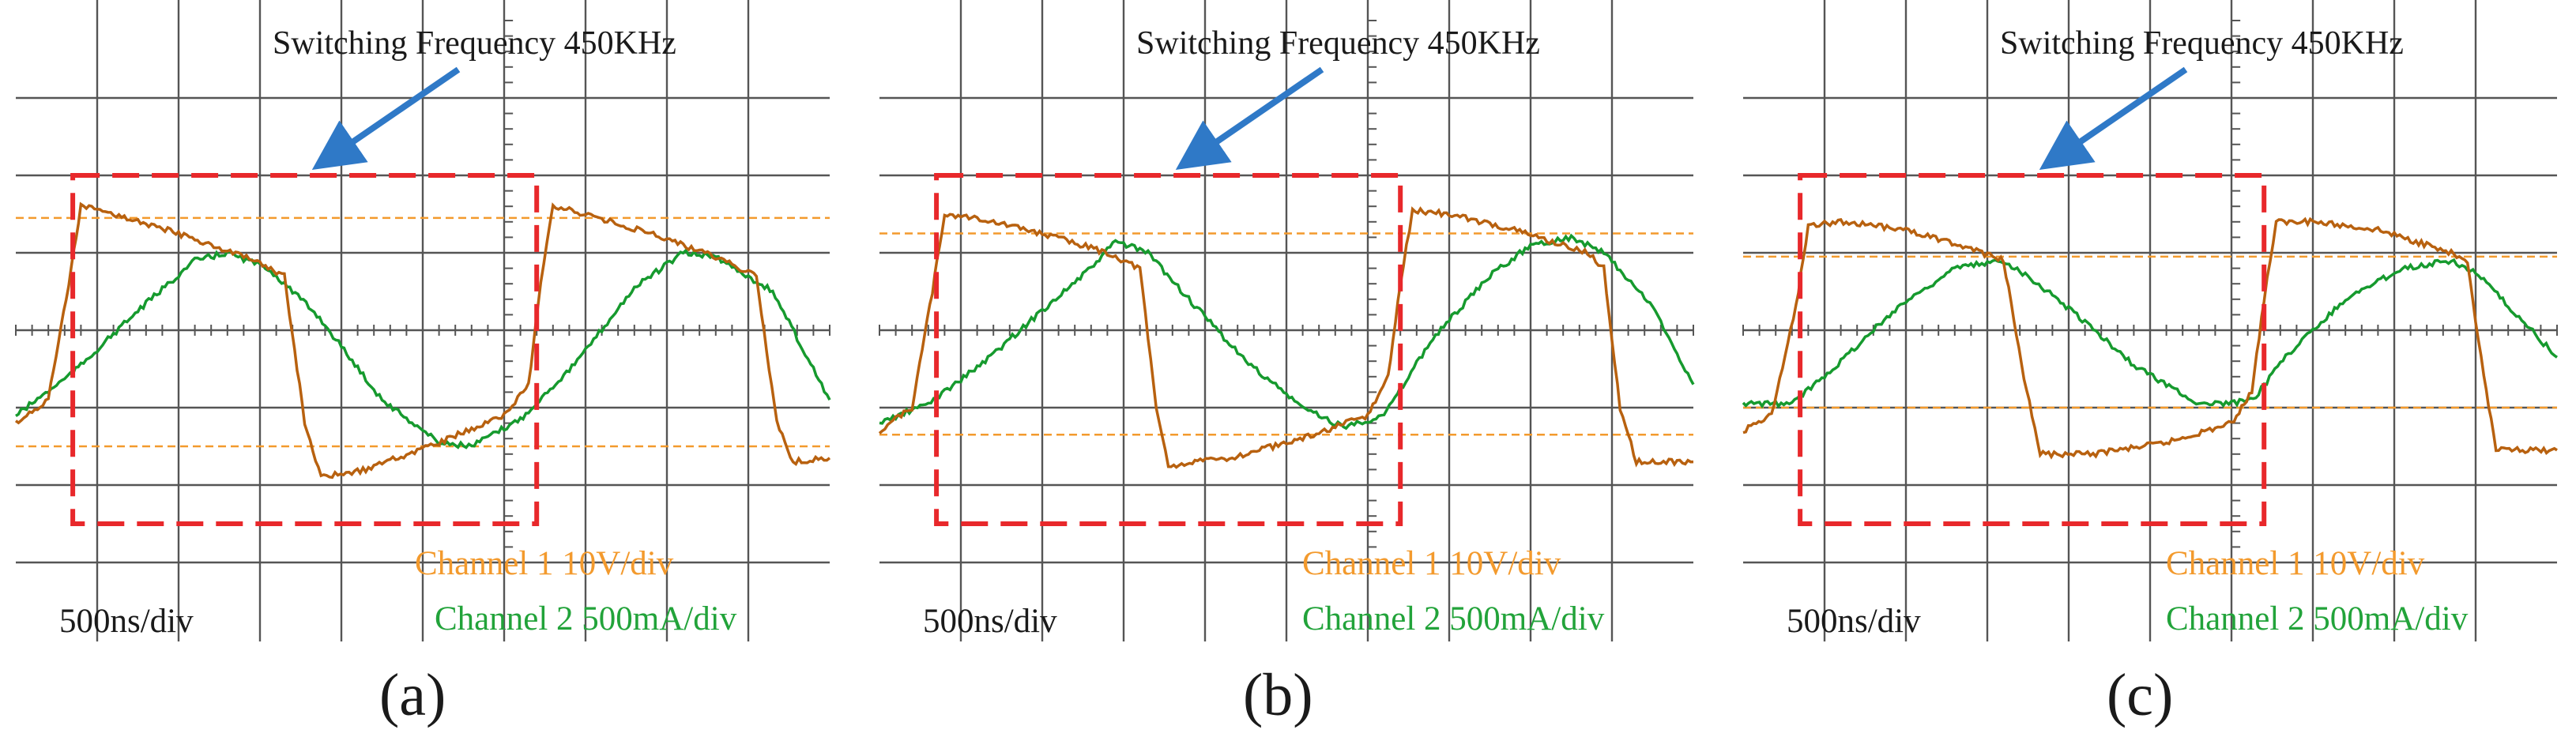 This screenshot has height=741, width=2576. I want to click on panel-label: (b), so click(1278, 695).